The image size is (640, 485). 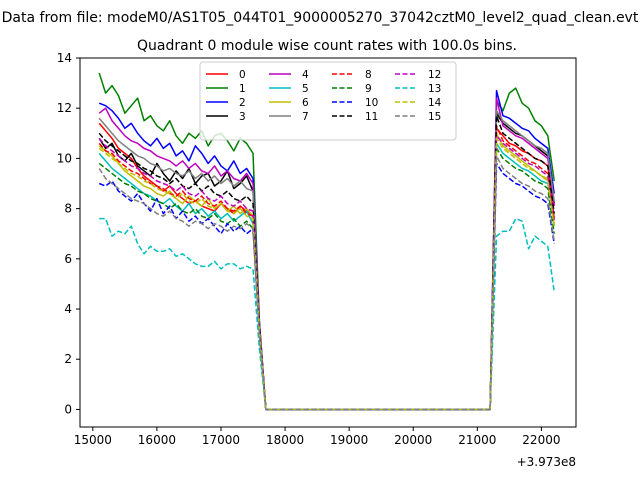 What do you see at coordinates (413, 440) in the screenshot?
I see `x-tick-label: 20000` at bounding box center [413, 440].